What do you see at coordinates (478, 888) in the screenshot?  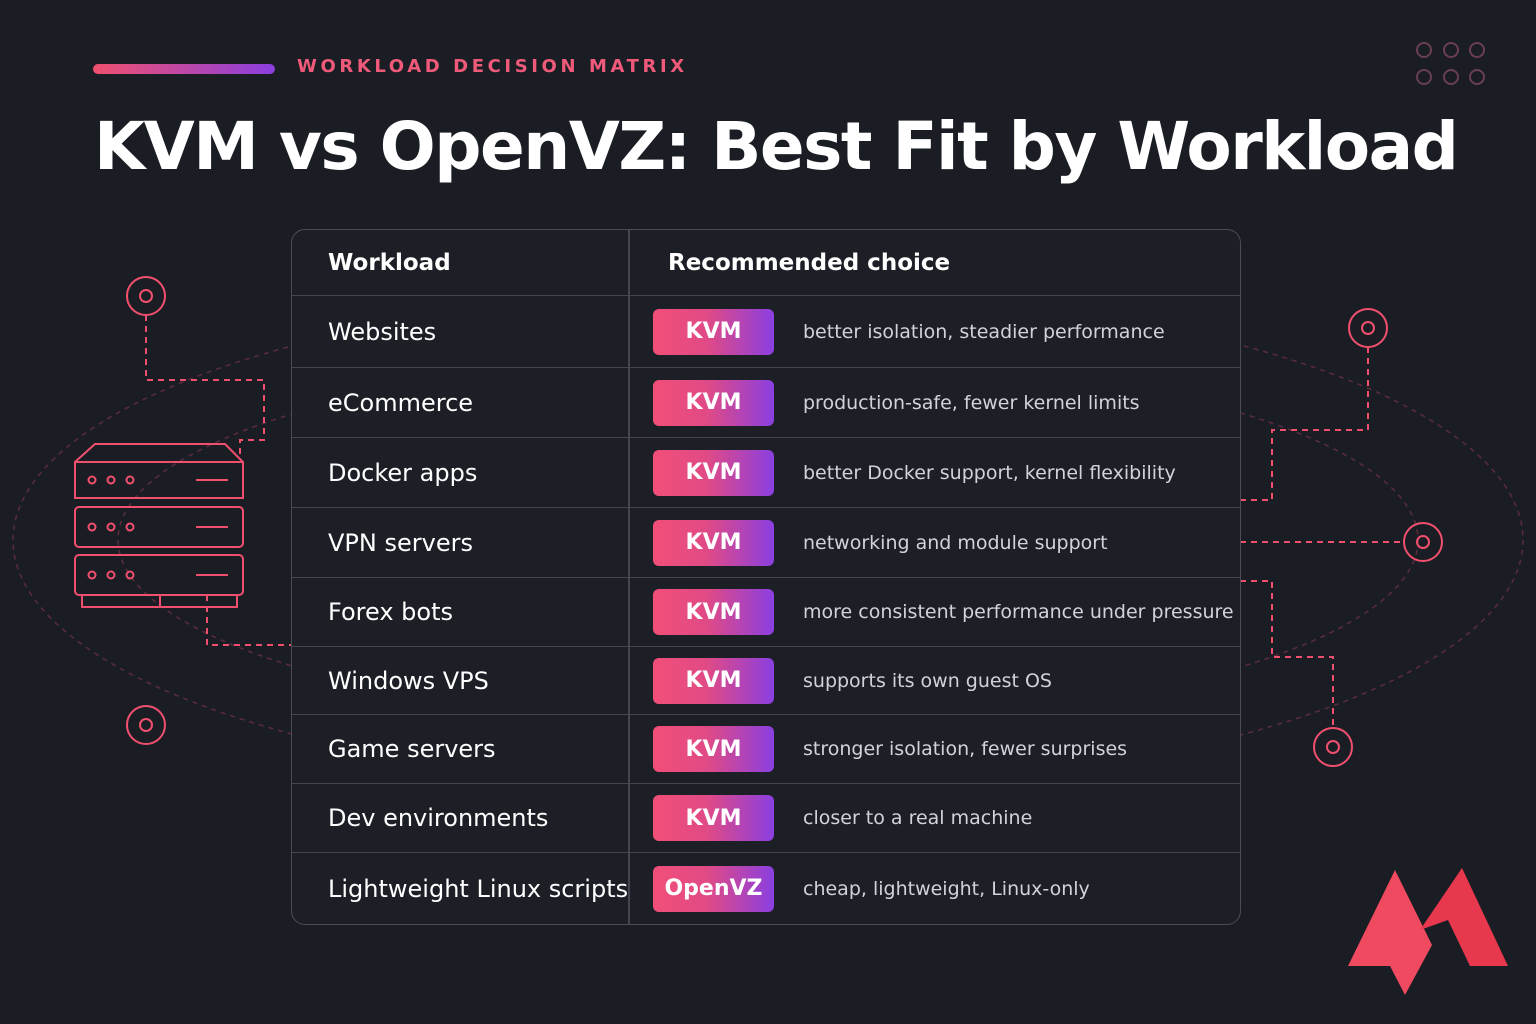 I see `workload: Lightweight Linux scripts` at bounding box center [478, 888].